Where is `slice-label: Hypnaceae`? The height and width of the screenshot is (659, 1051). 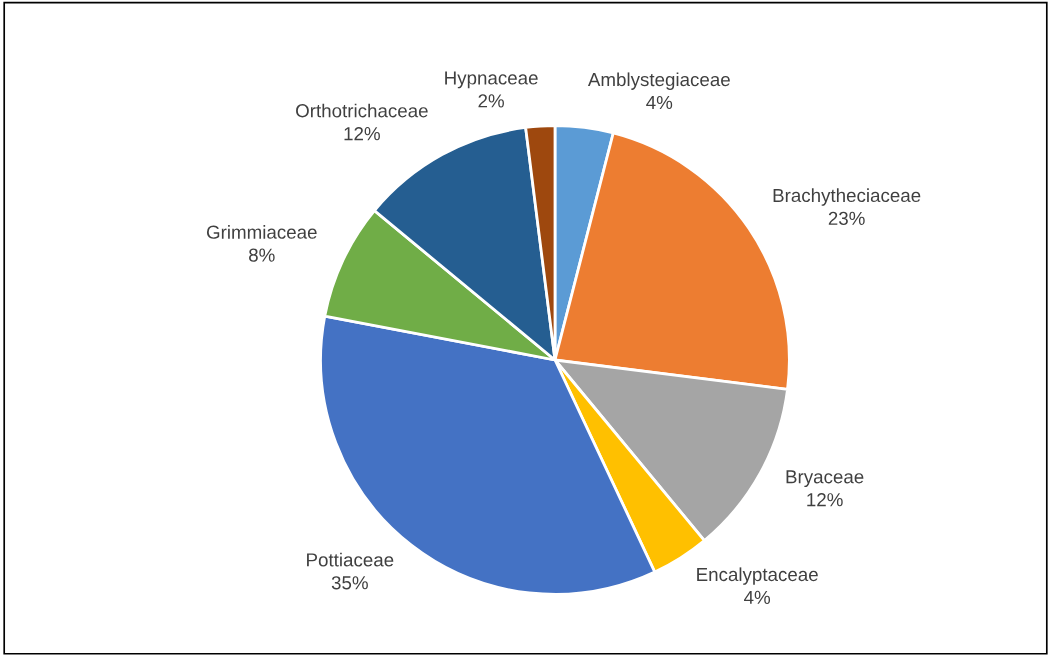
slice-label: Hypnaceae is located at coordinates (491, 80).